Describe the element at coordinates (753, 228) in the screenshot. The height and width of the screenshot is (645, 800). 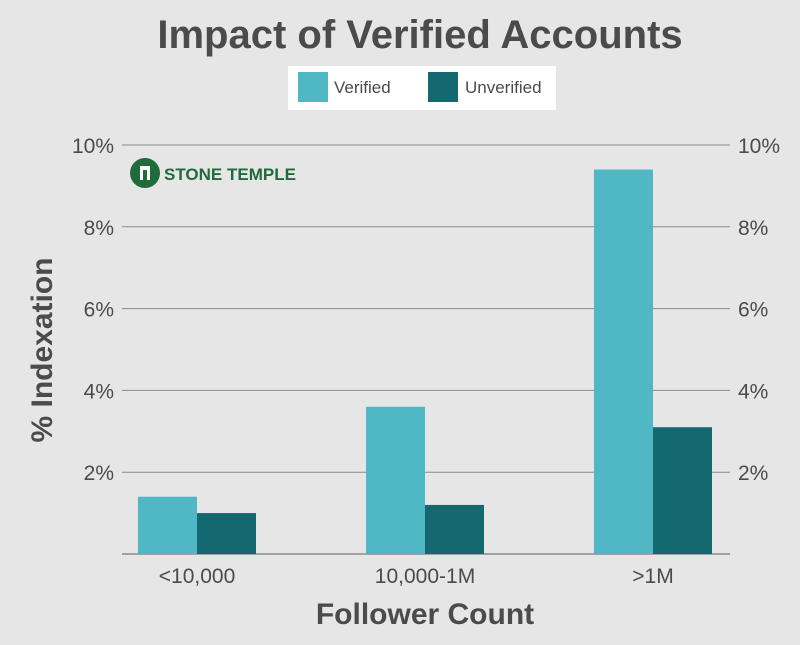
I see `y-tick-label-right: 8%` at that location.